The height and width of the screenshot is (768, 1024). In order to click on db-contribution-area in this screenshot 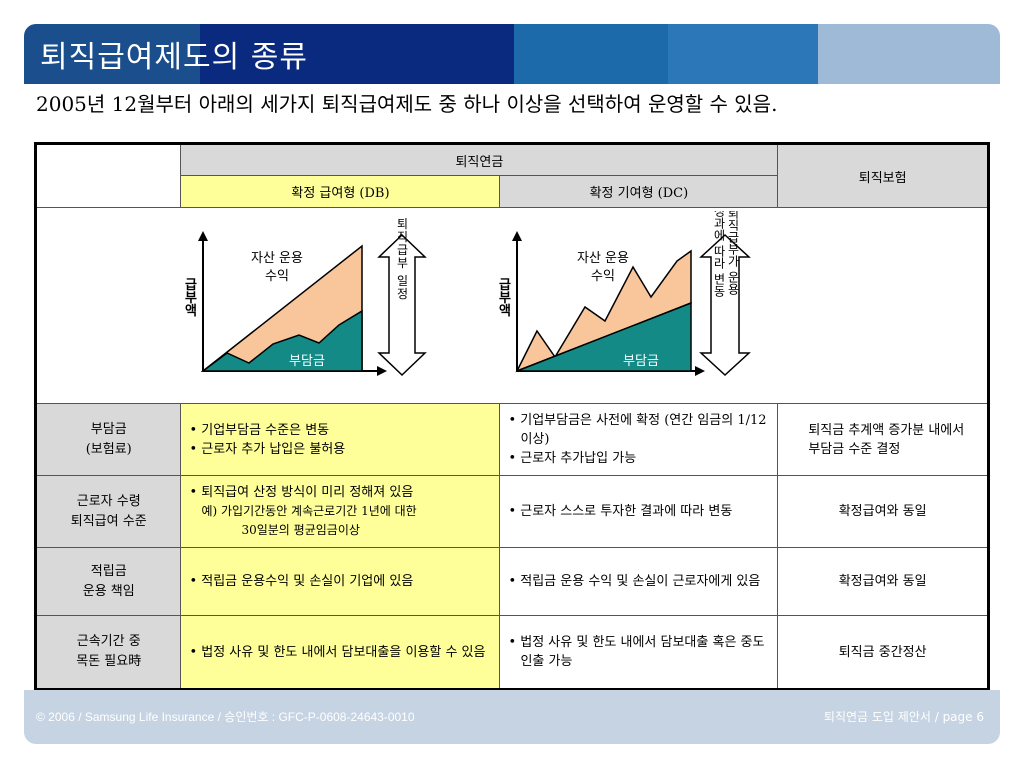, I will do `click(281, 340)`.